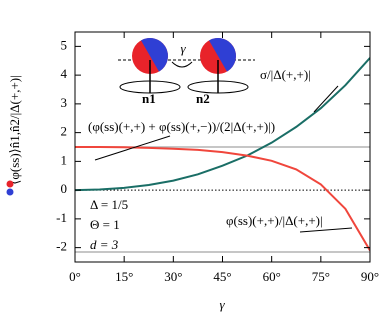 The height and width of the screenshot is (321, 390). I want to click on series-label: φ(ss)(+,+)/|Δ(+,+)|, so click(274, 220).